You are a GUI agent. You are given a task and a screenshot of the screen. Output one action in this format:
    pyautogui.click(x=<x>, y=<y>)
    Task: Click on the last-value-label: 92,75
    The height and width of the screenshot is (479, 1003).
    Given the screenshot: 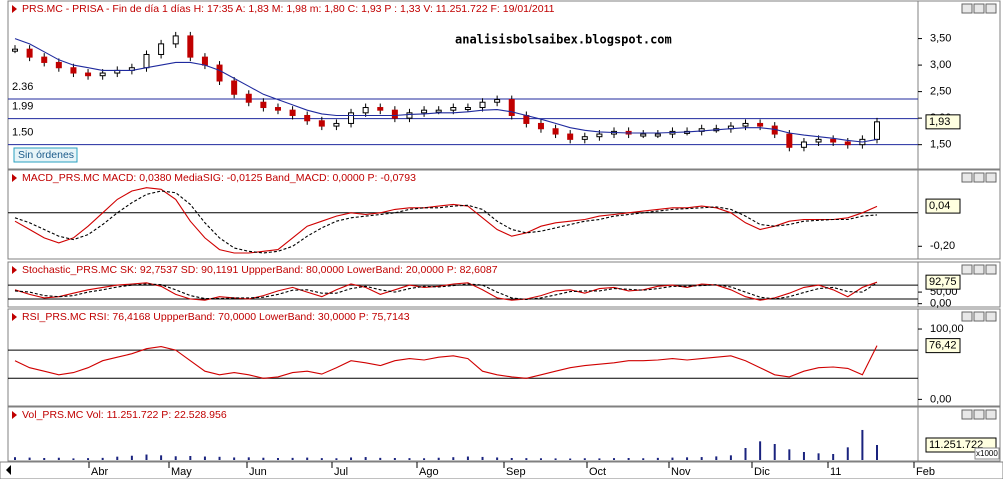 What is the action you would take?
    pyautogui.click(x=943, y=282)
    